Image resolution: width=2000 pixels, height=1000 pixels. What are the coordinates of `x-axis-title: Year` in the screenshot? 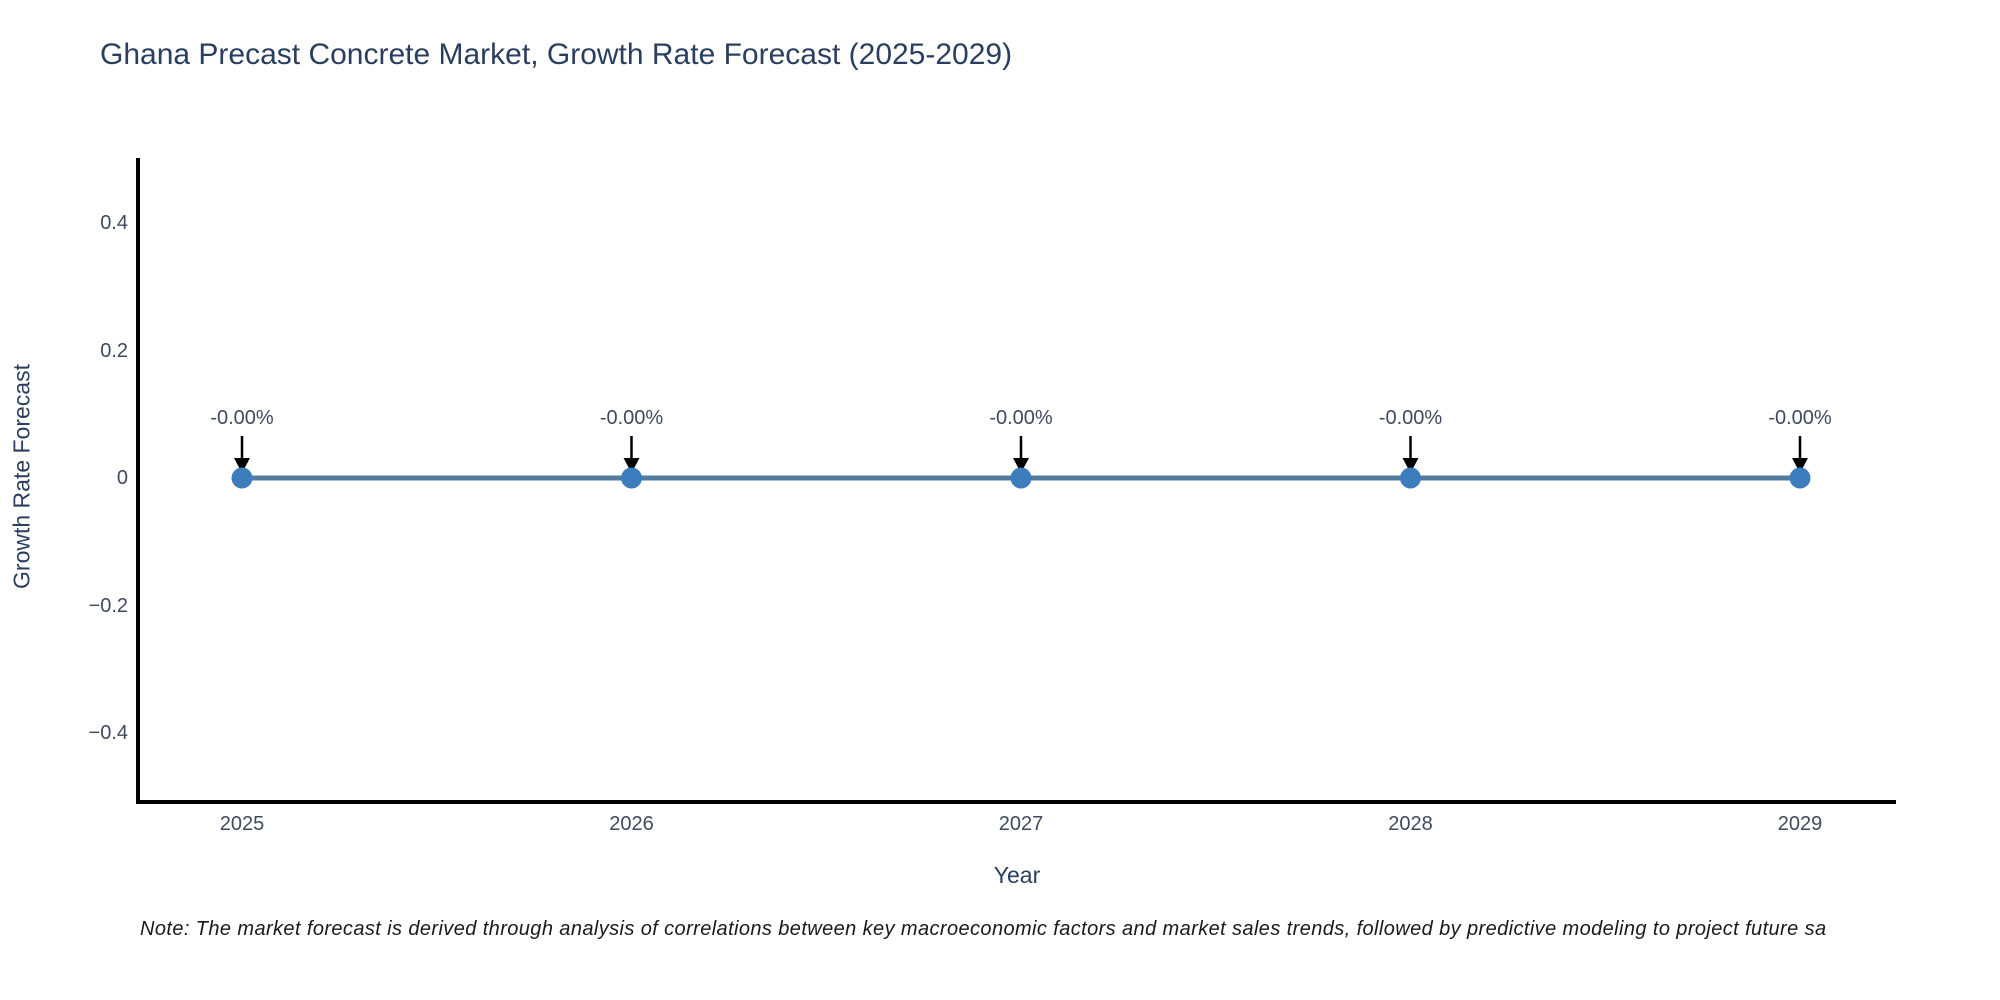 It's located at (1017, 875).